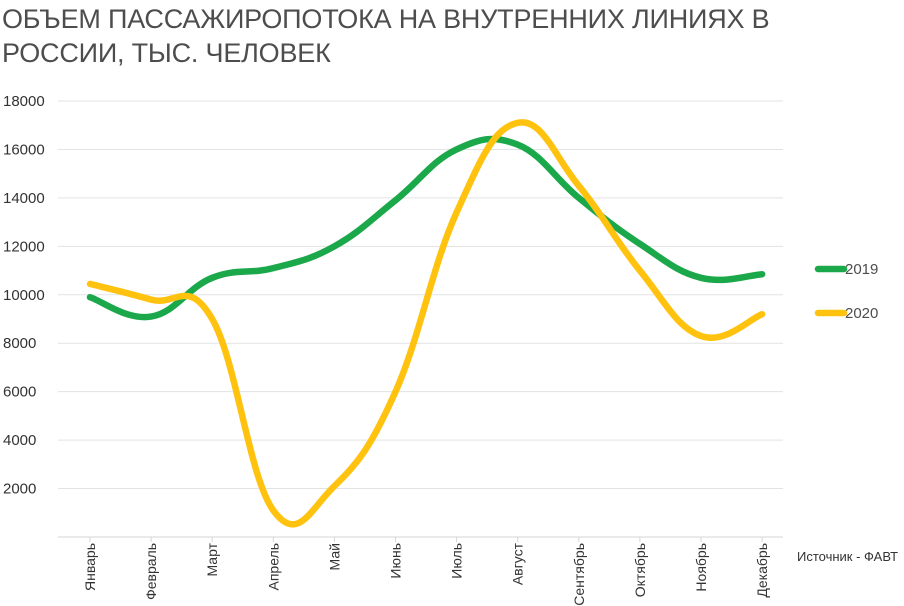  What do you see at coordinates (24, 246) in the screenshot?
I see `y-tick-label: 12000` at bounding box center [24, 246].